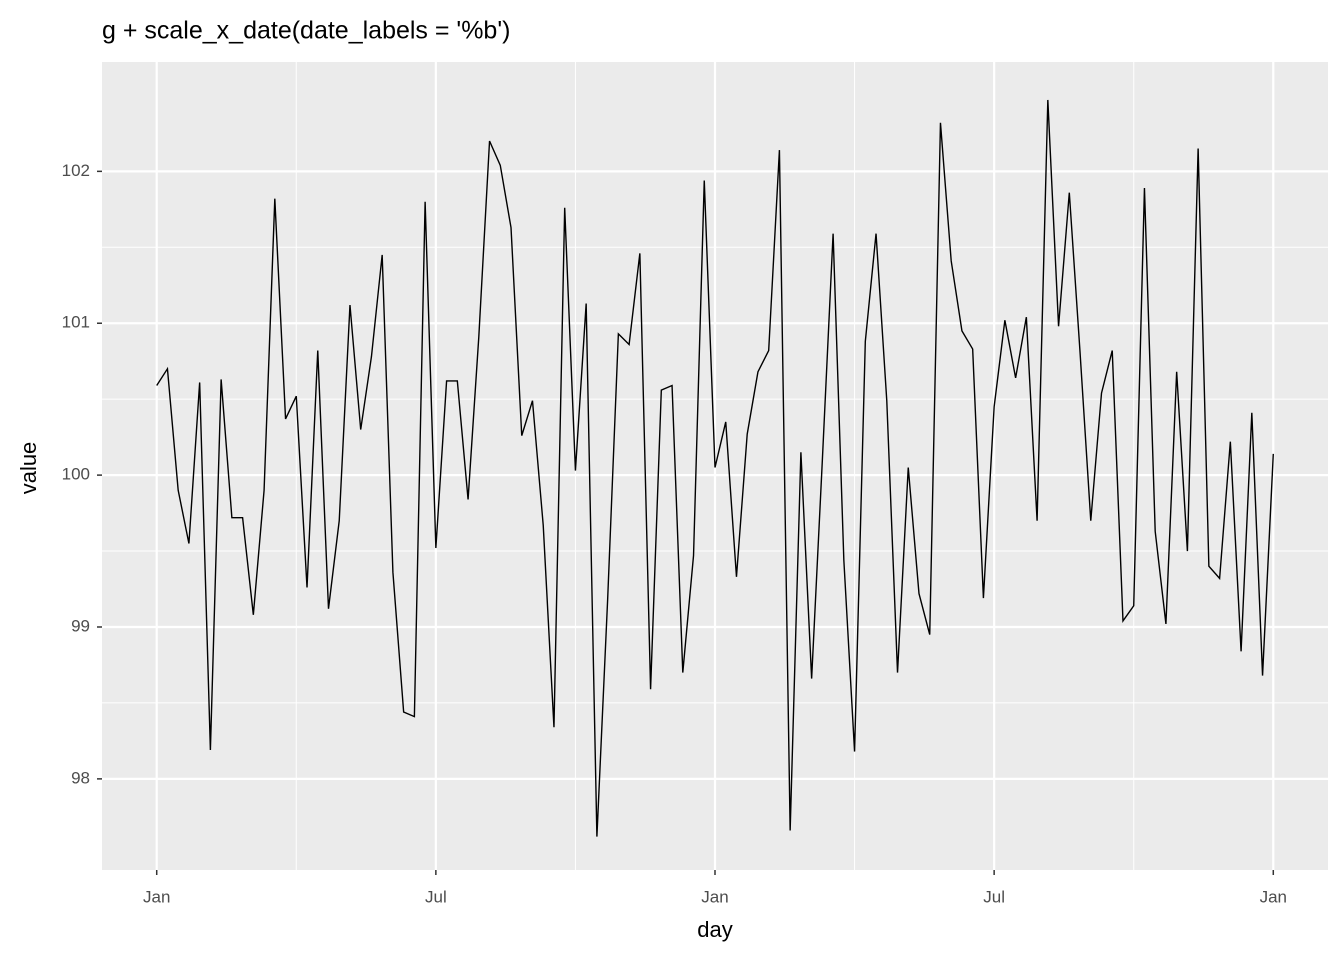 This screenshot has height=960, width=1344. I want to click on y-tick-label: 102, so click(76, 170).